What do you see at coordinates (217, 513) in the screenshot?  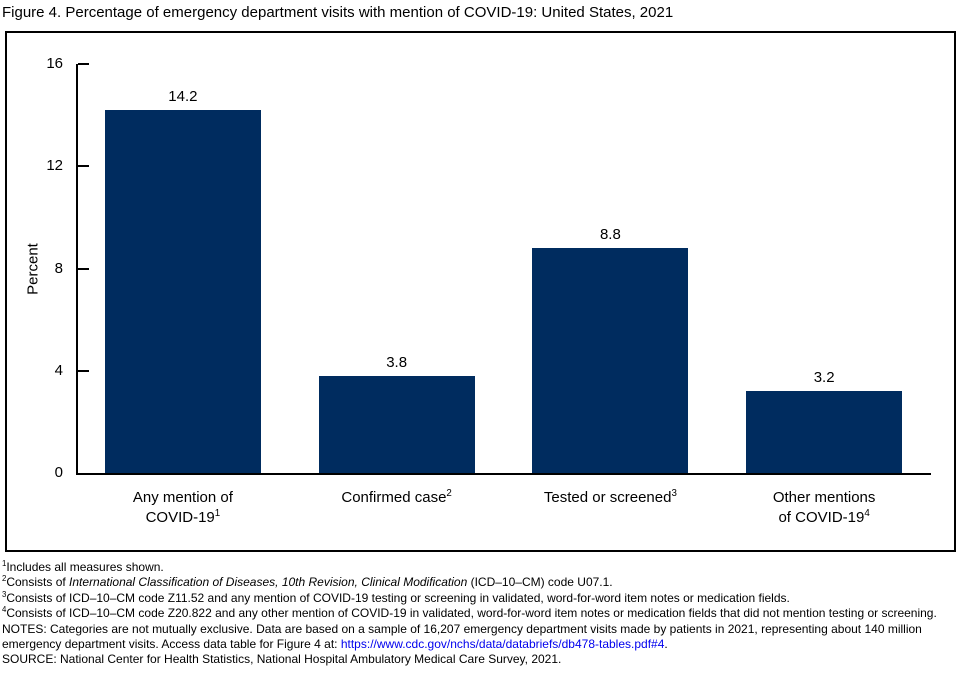 I see `category-footnote-marker: 1` at bounding box center [217, 513].